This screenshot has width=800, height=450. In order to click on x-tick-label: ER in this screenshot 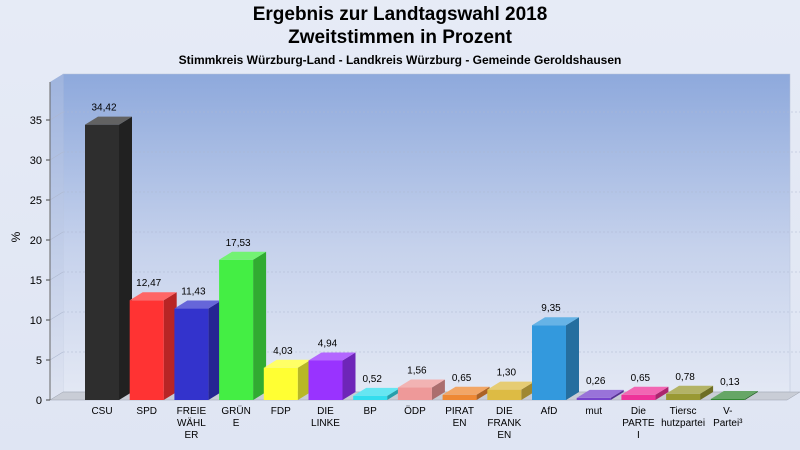, I will do `click(191, 435)`.